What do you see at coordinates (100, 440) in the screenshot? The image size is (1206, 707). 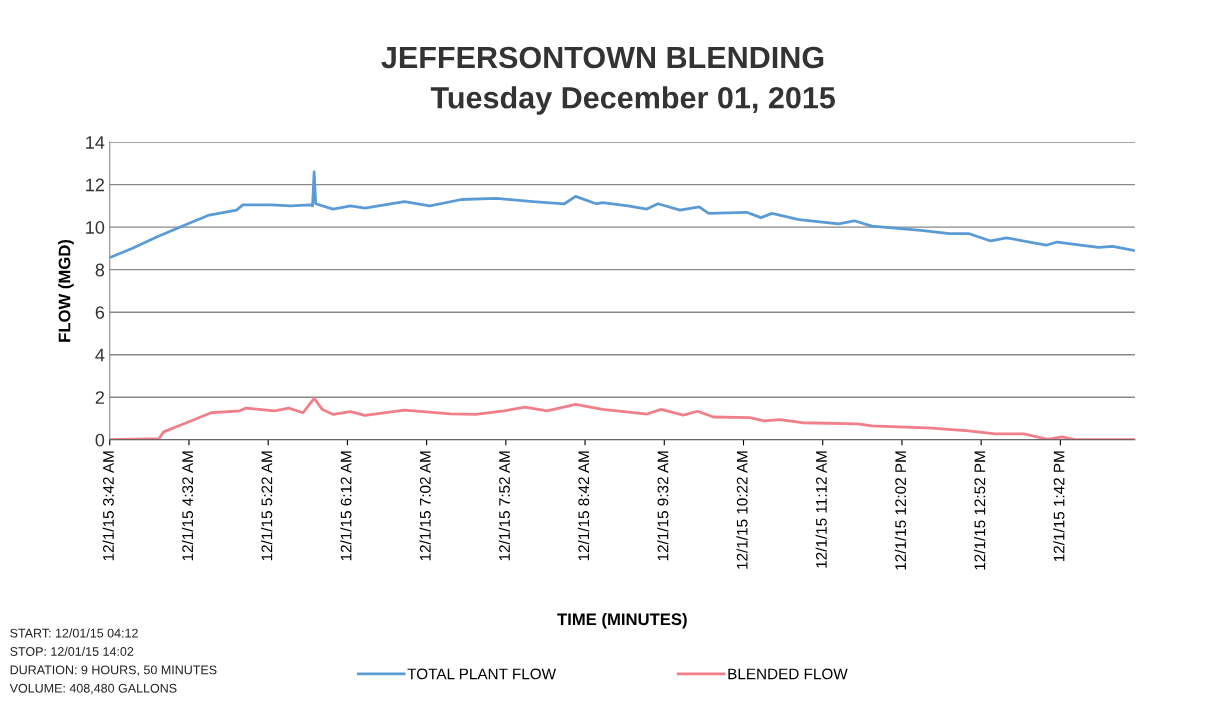 I see `y-tick-label: 0` at bounding box center [100, 440].